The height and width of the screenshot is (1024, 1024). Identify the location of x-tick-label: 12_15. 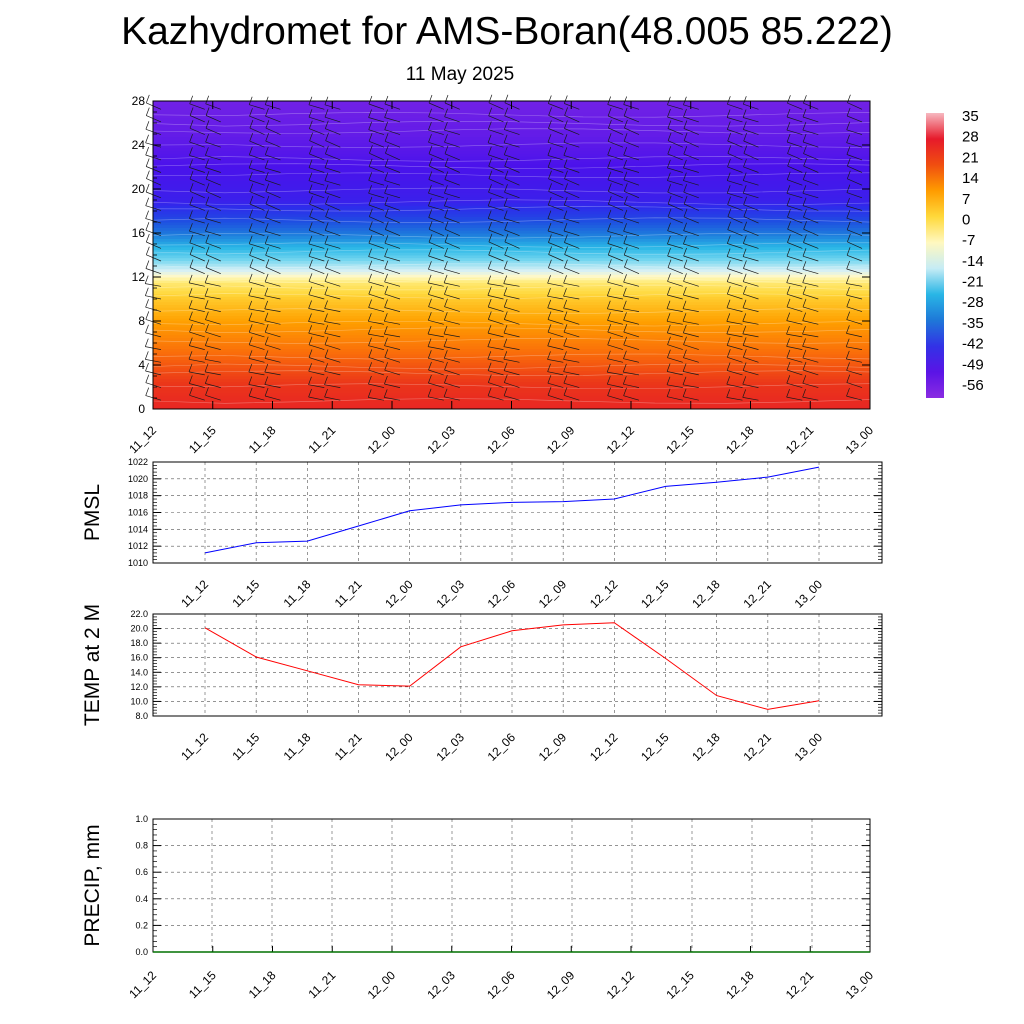
(655, 594).